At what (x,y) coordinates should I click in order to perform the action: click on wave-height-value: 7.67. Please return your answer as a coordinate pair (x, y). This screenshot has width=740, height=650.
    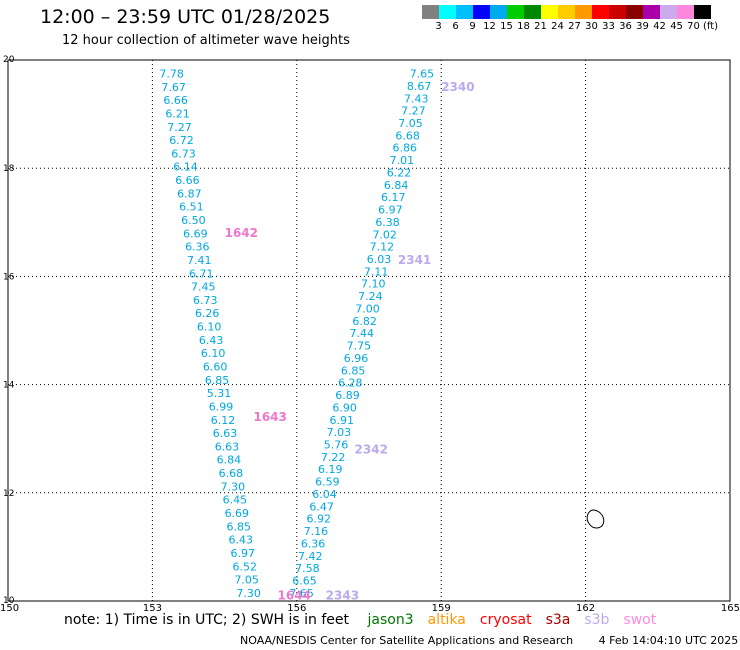
    Looking at the image, I should click on (173, 87).